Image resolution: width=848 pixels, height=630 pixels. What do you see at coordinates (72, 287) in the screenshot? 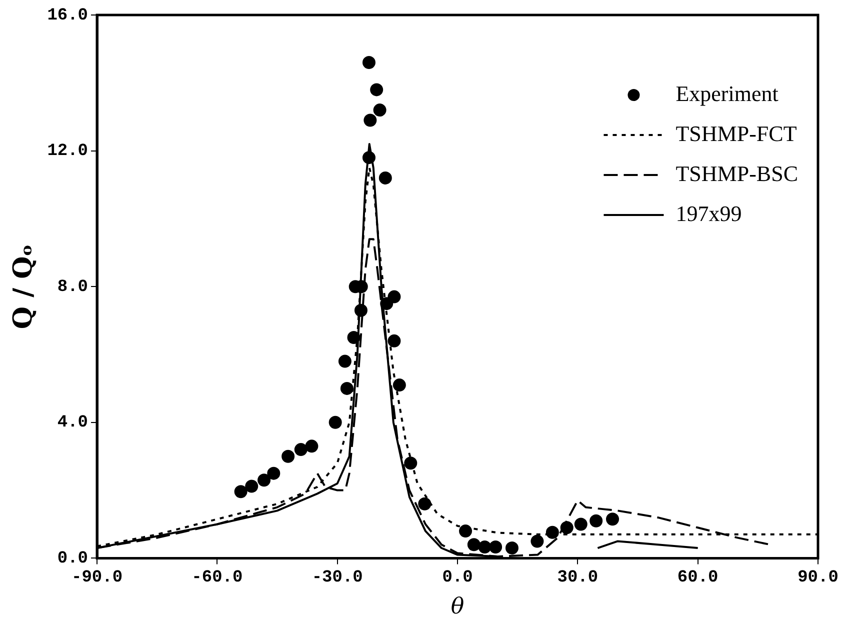
I see `y-tick-label: 8.0` at bounding box center [72, 287].